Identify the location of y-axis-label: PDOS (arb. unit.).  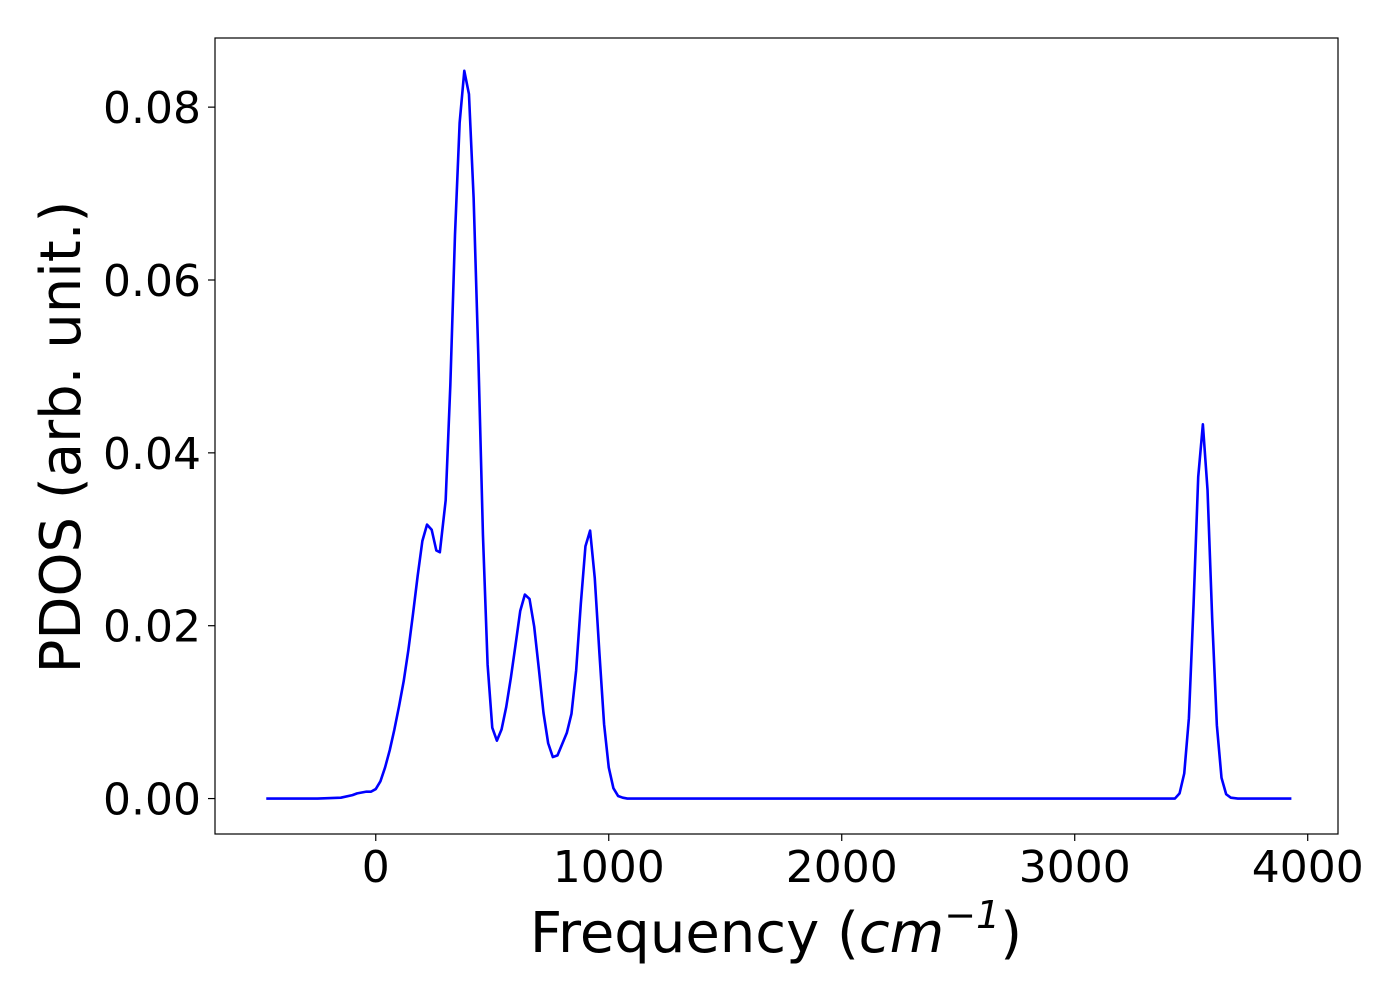
(61, 437).